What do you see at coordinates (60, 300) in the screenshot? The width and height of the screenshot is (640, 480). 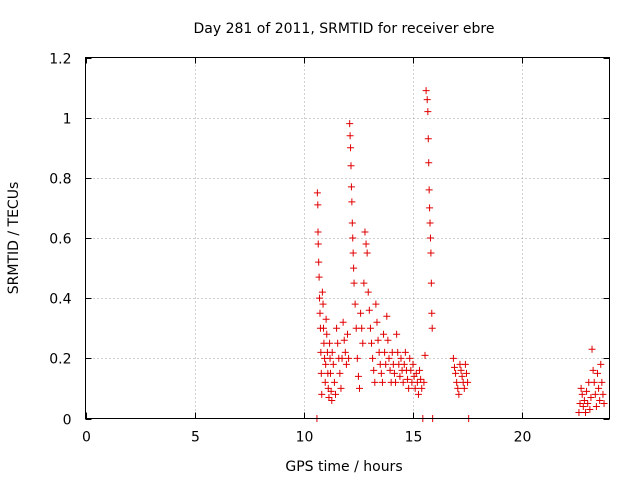 I see `y-tick-label: 0.4` at bounding box center [60, 300].